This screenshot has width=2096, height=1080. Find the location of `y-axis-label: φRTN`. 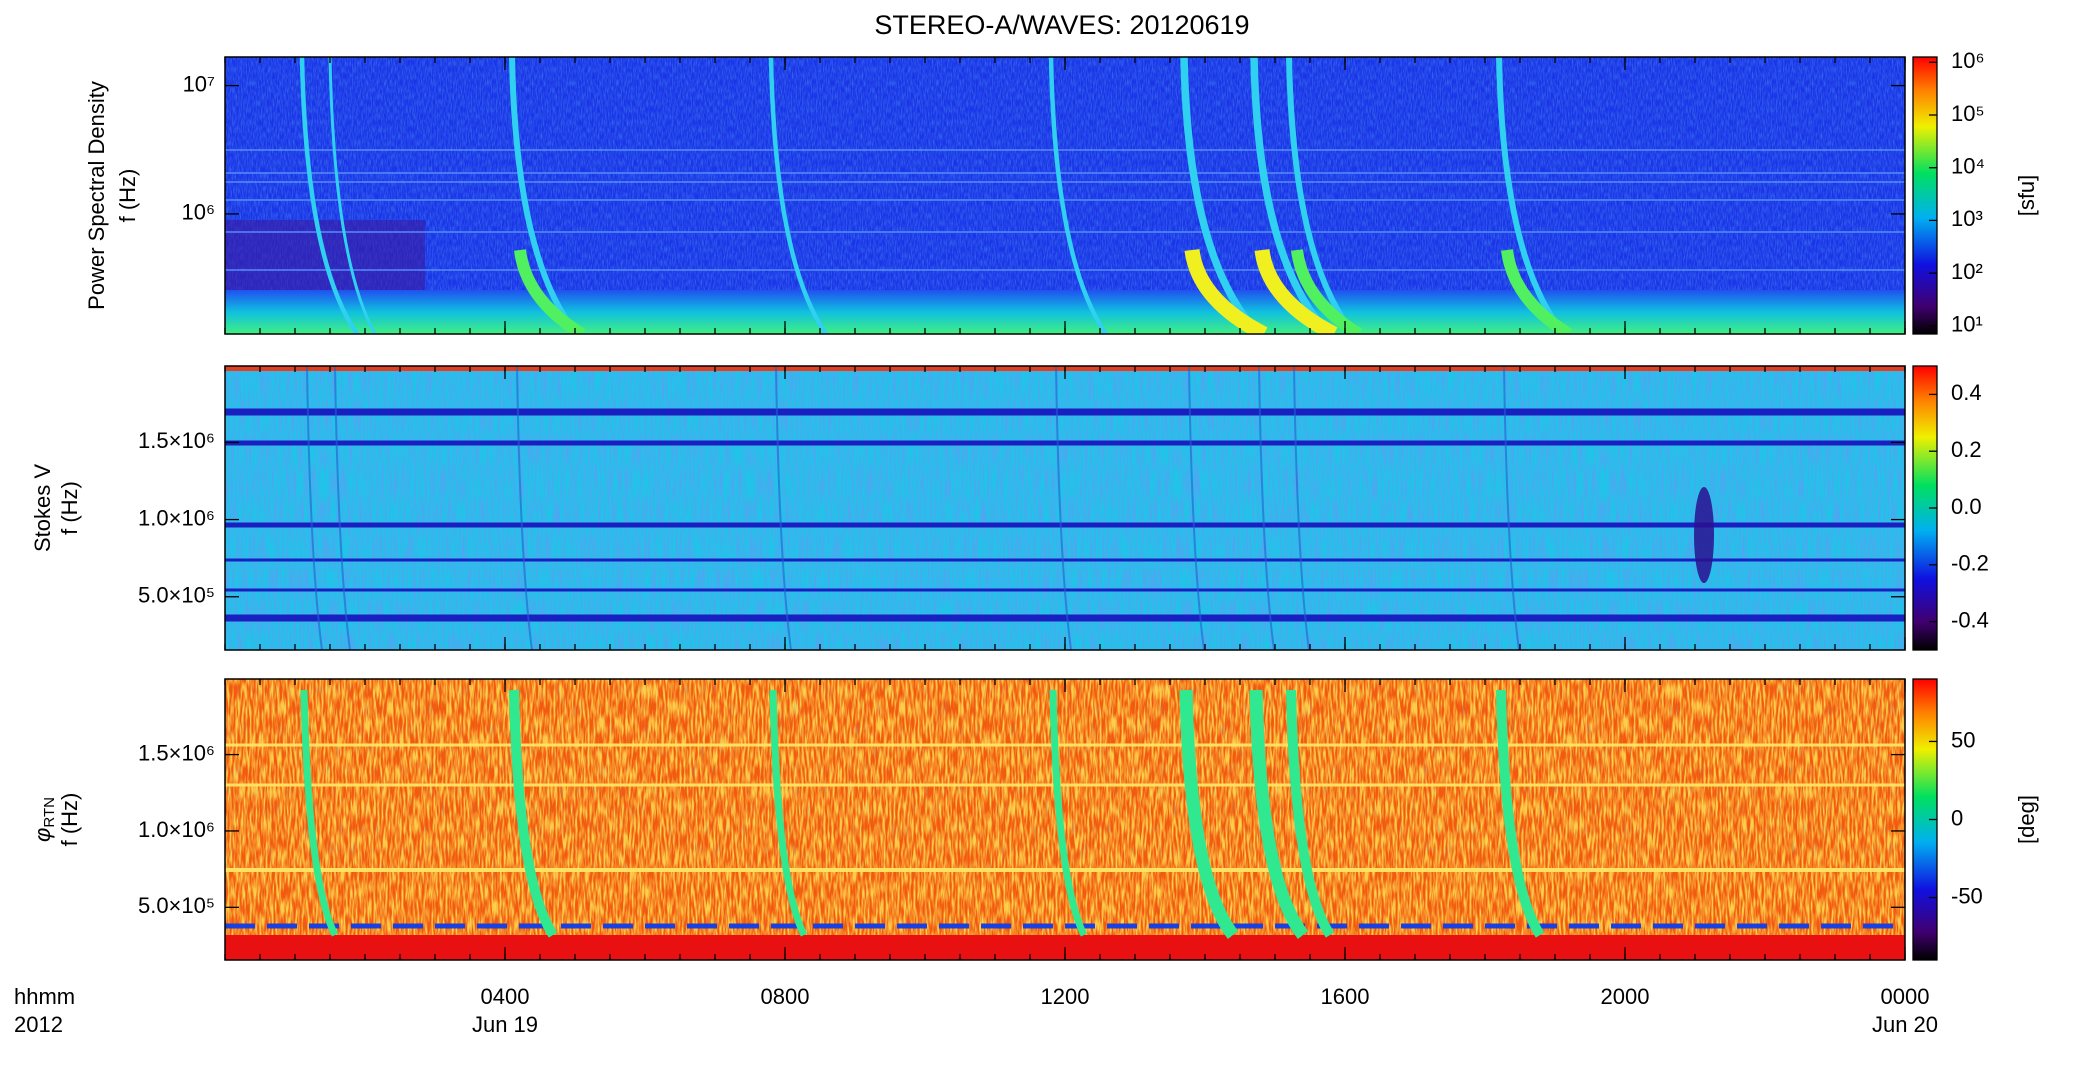

y-axis-label: φRTN is located at coordinates (44, 819).